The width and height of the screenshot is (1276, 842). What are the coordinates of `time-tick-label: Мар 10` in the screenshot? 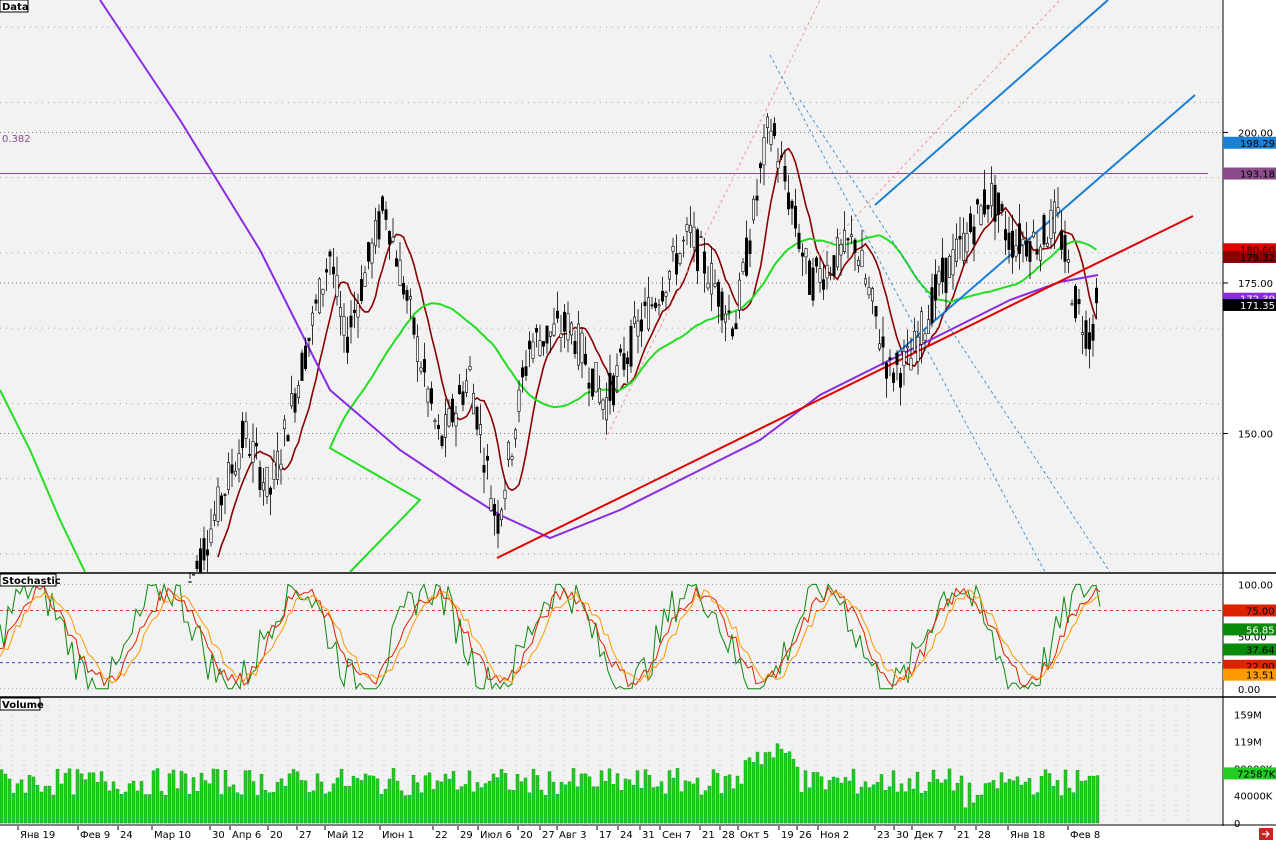 It's located at (172, 835).